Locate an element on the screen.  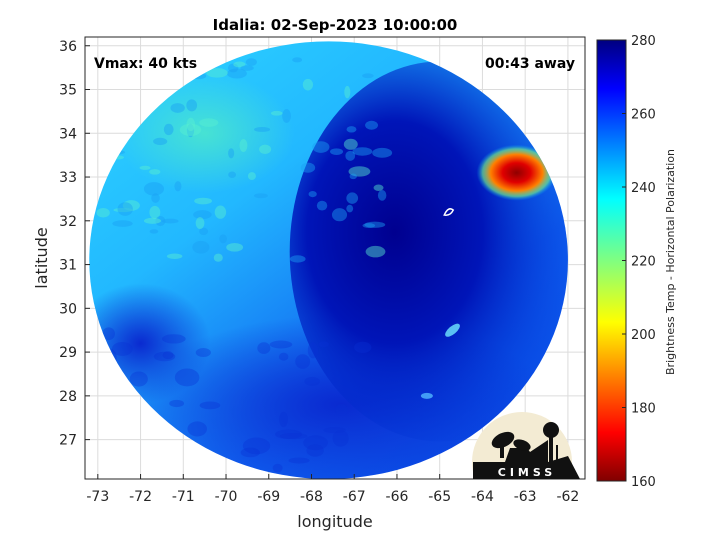
x-tick-label: -72 is located at coordinates (140, 497).